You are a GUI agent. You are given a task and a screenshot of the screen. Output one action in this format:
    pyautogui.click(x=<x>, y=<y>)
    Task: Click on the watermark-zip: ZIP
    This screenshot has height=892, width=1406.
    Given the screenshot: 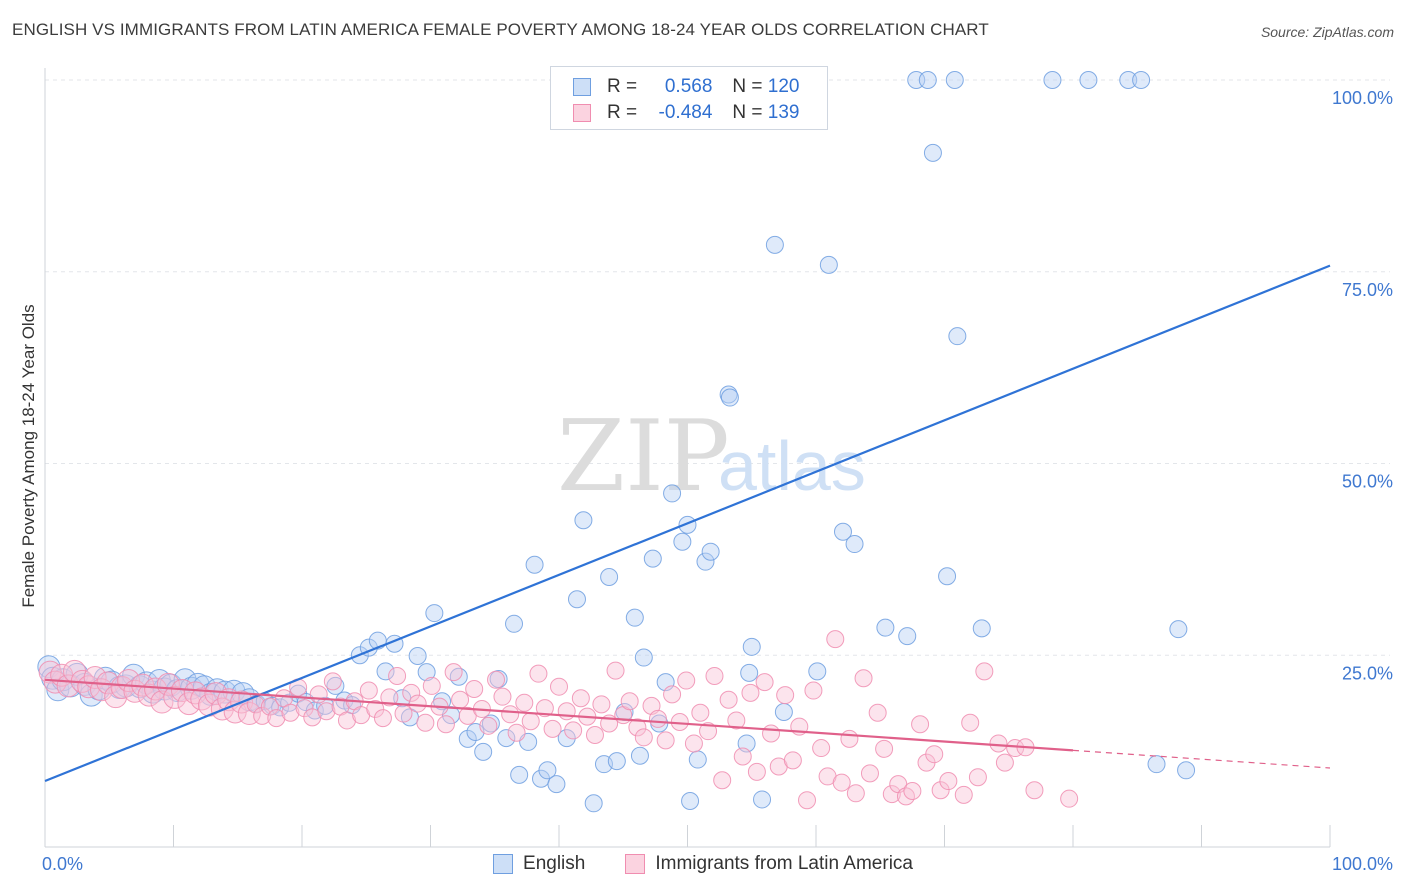 What is the action you would take?
    pyautogui.click(x=643, y=457)
    